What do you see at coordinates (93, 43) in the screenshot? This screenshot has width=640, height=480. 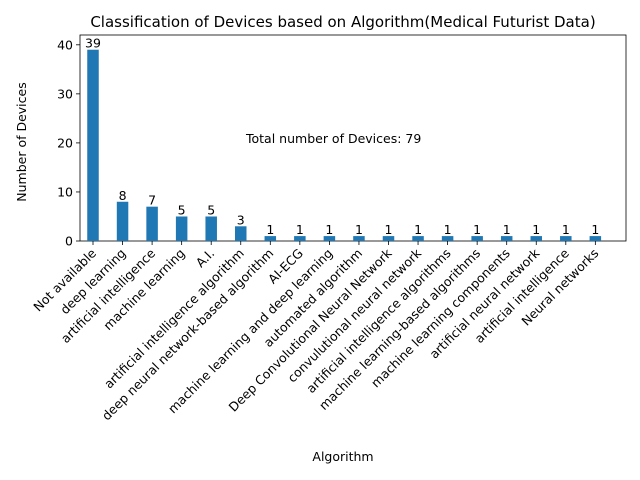 I see `data-label: 39` at bounding box center [93, 43].